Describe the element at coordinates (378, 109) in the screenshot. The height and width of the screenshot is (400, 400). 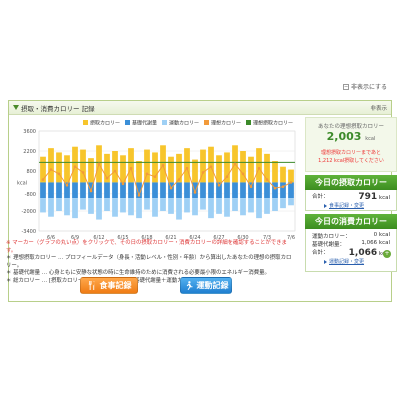
I see `panel-hide-link: 非表示` at that location.